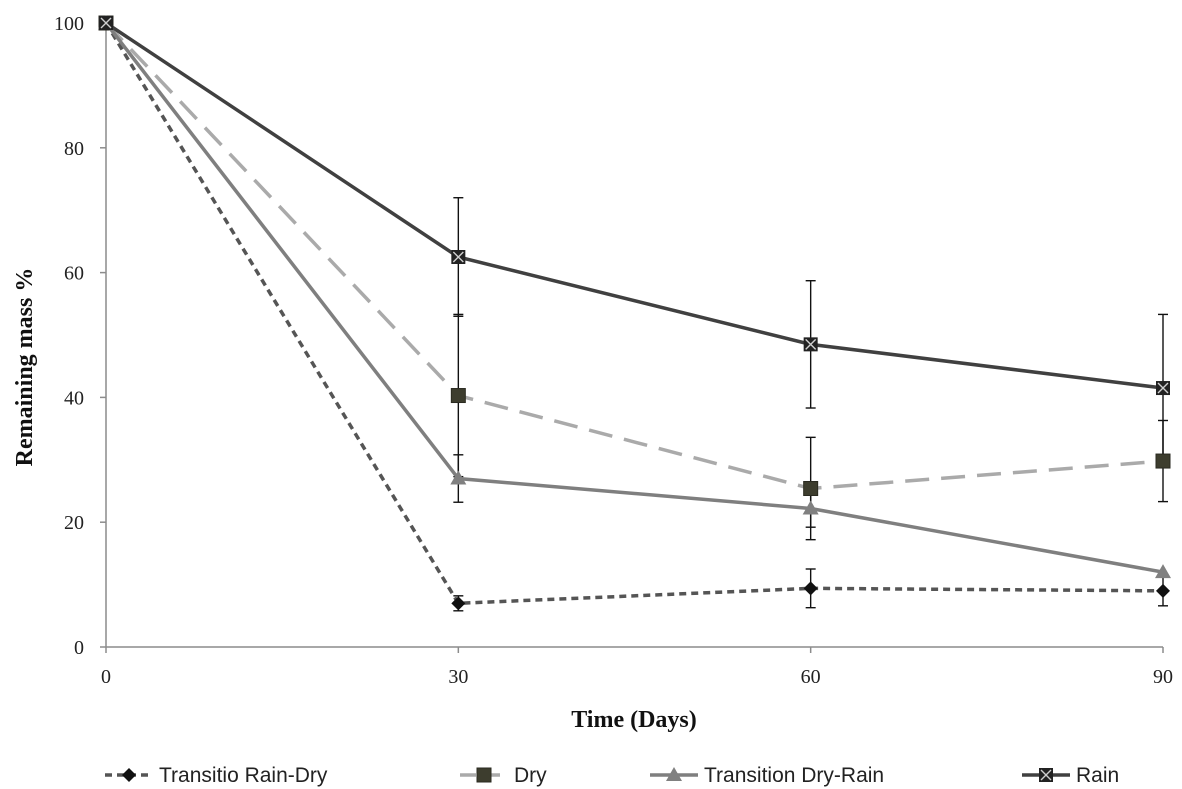 This screenshot has width=1182, height=789. What do you see at coordinates (69, 24) in the screenshot?
I see `y-tick-label: 100` at bounding box center [69, 24].